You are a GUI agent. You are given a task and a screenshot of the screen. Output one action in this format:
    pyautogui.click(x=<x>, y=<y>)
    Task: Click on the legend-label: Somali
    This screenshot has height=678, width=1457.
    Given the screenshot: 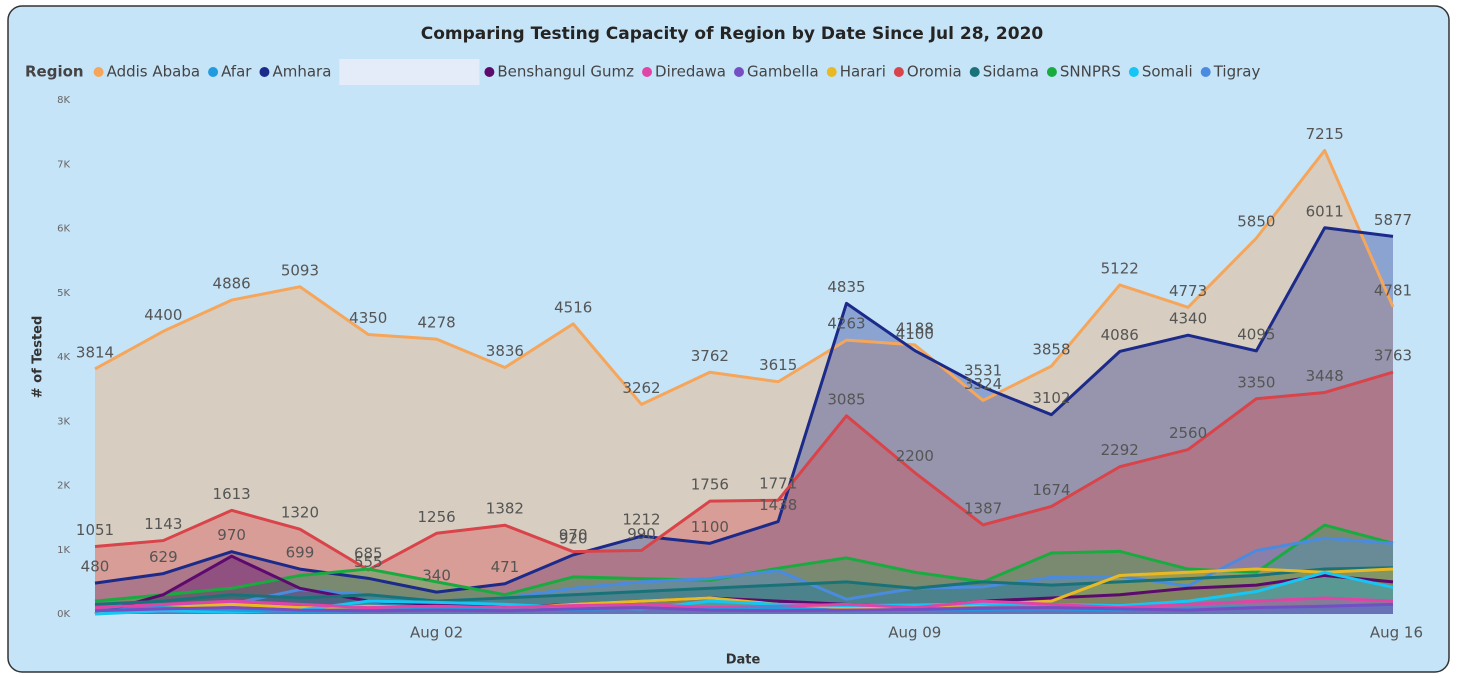 What is the action you would take?
    pyautogui.click(x=1167, y=72)
    